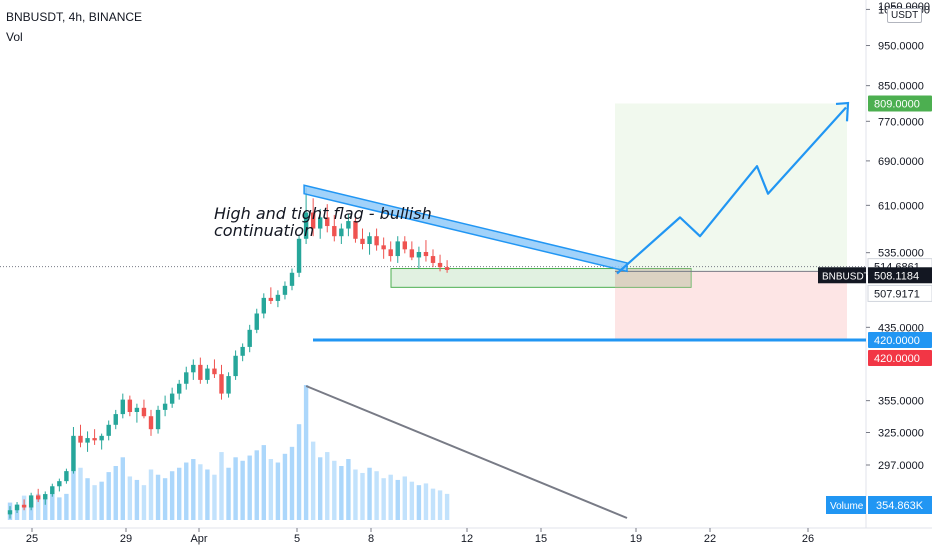  I want to click on volume-name-badge-bg, so click(846, 505).